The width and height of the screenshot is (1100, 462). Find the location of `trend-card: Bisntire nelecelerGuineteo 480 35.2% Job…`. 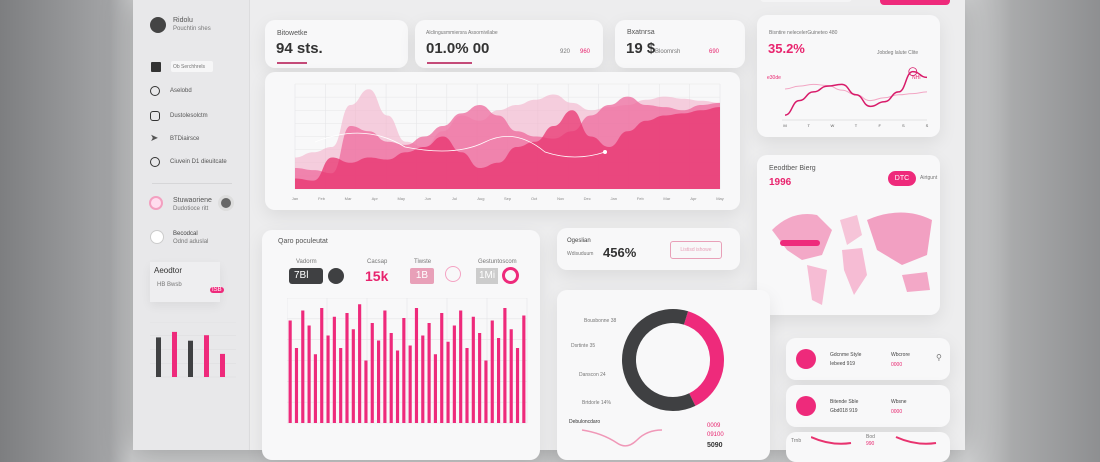

trend-card: Bisntire nelecelerGuineteo 480 35.2% Job… is located at coordinates (848, 76).